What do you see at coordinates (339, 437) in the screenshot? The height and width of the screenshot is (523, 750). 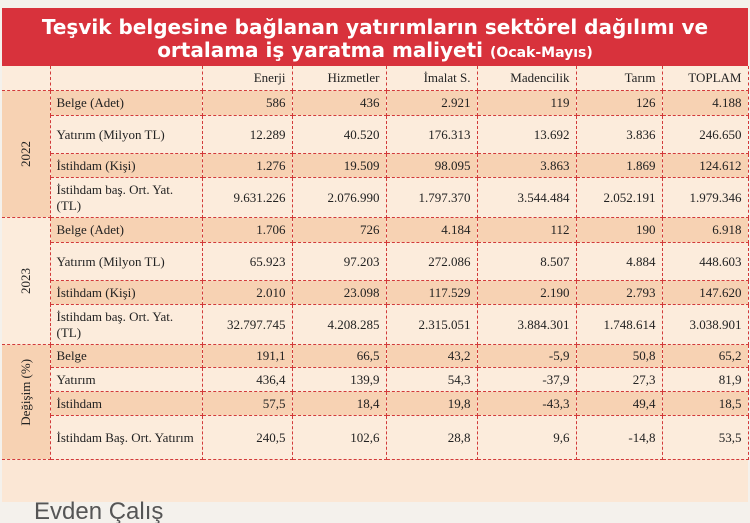 I see `cell: 102,6` at bounding box center [339, 437].